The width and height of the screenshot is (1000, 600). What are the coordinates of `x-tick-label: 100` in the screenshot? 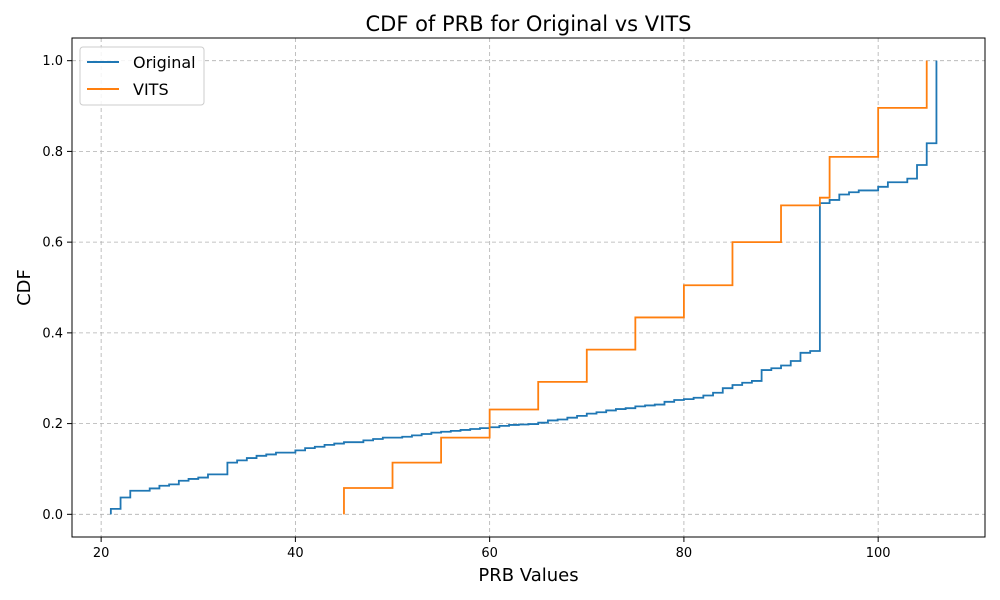 It's located at (878, 553).